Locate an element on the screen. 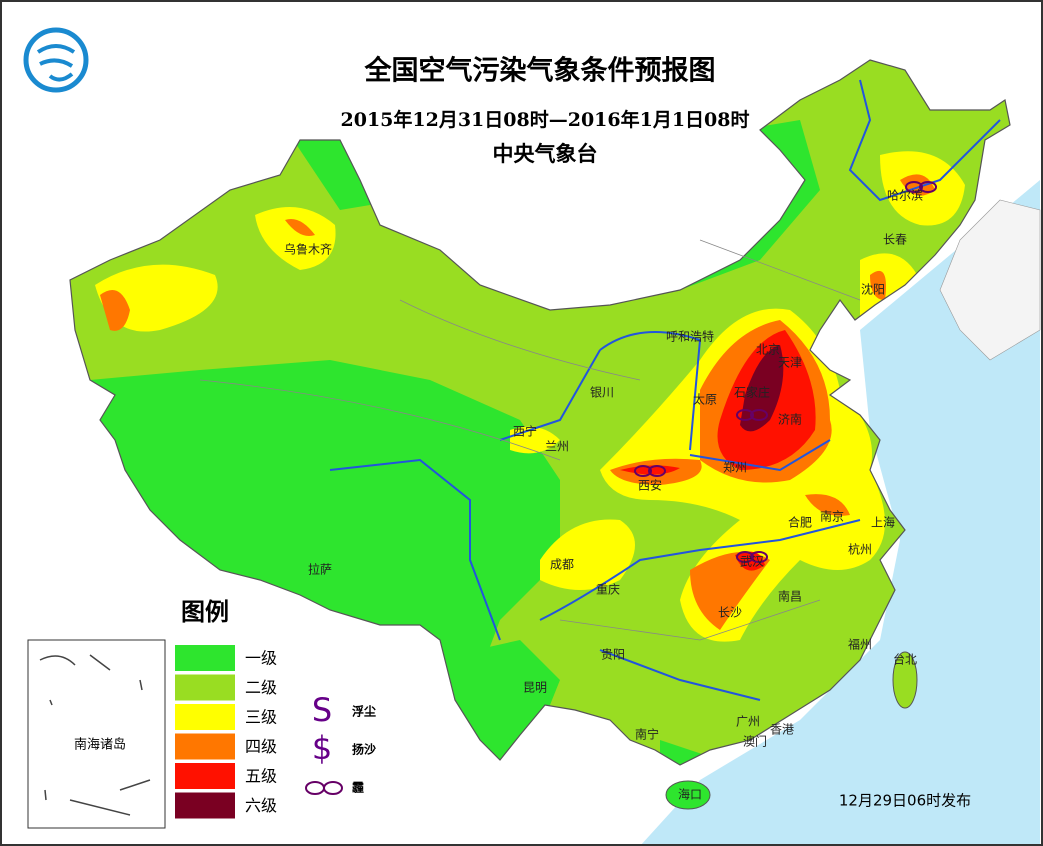 The height and width of the screenshot is (846, 1043). legend-label: 四级 is located at coordinates (261, 746).